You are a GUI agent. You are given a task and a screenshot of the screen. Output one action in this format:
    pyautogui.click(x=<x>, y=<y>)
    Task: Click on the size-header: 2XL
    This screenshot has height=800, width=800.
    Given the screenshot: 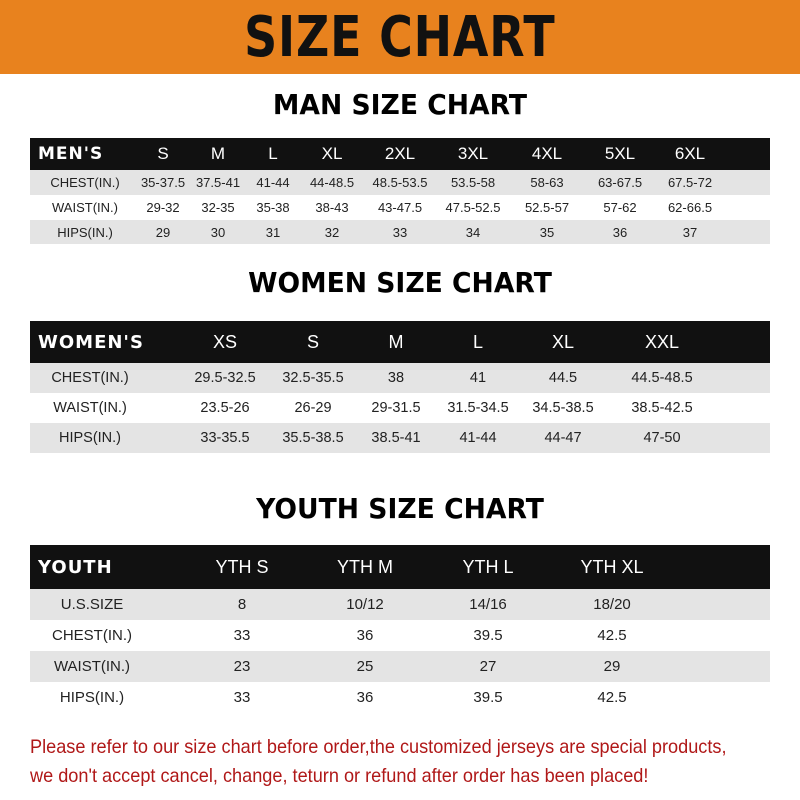 What is the action you would take?
    pyautogui.click(x=400, y=153)
    